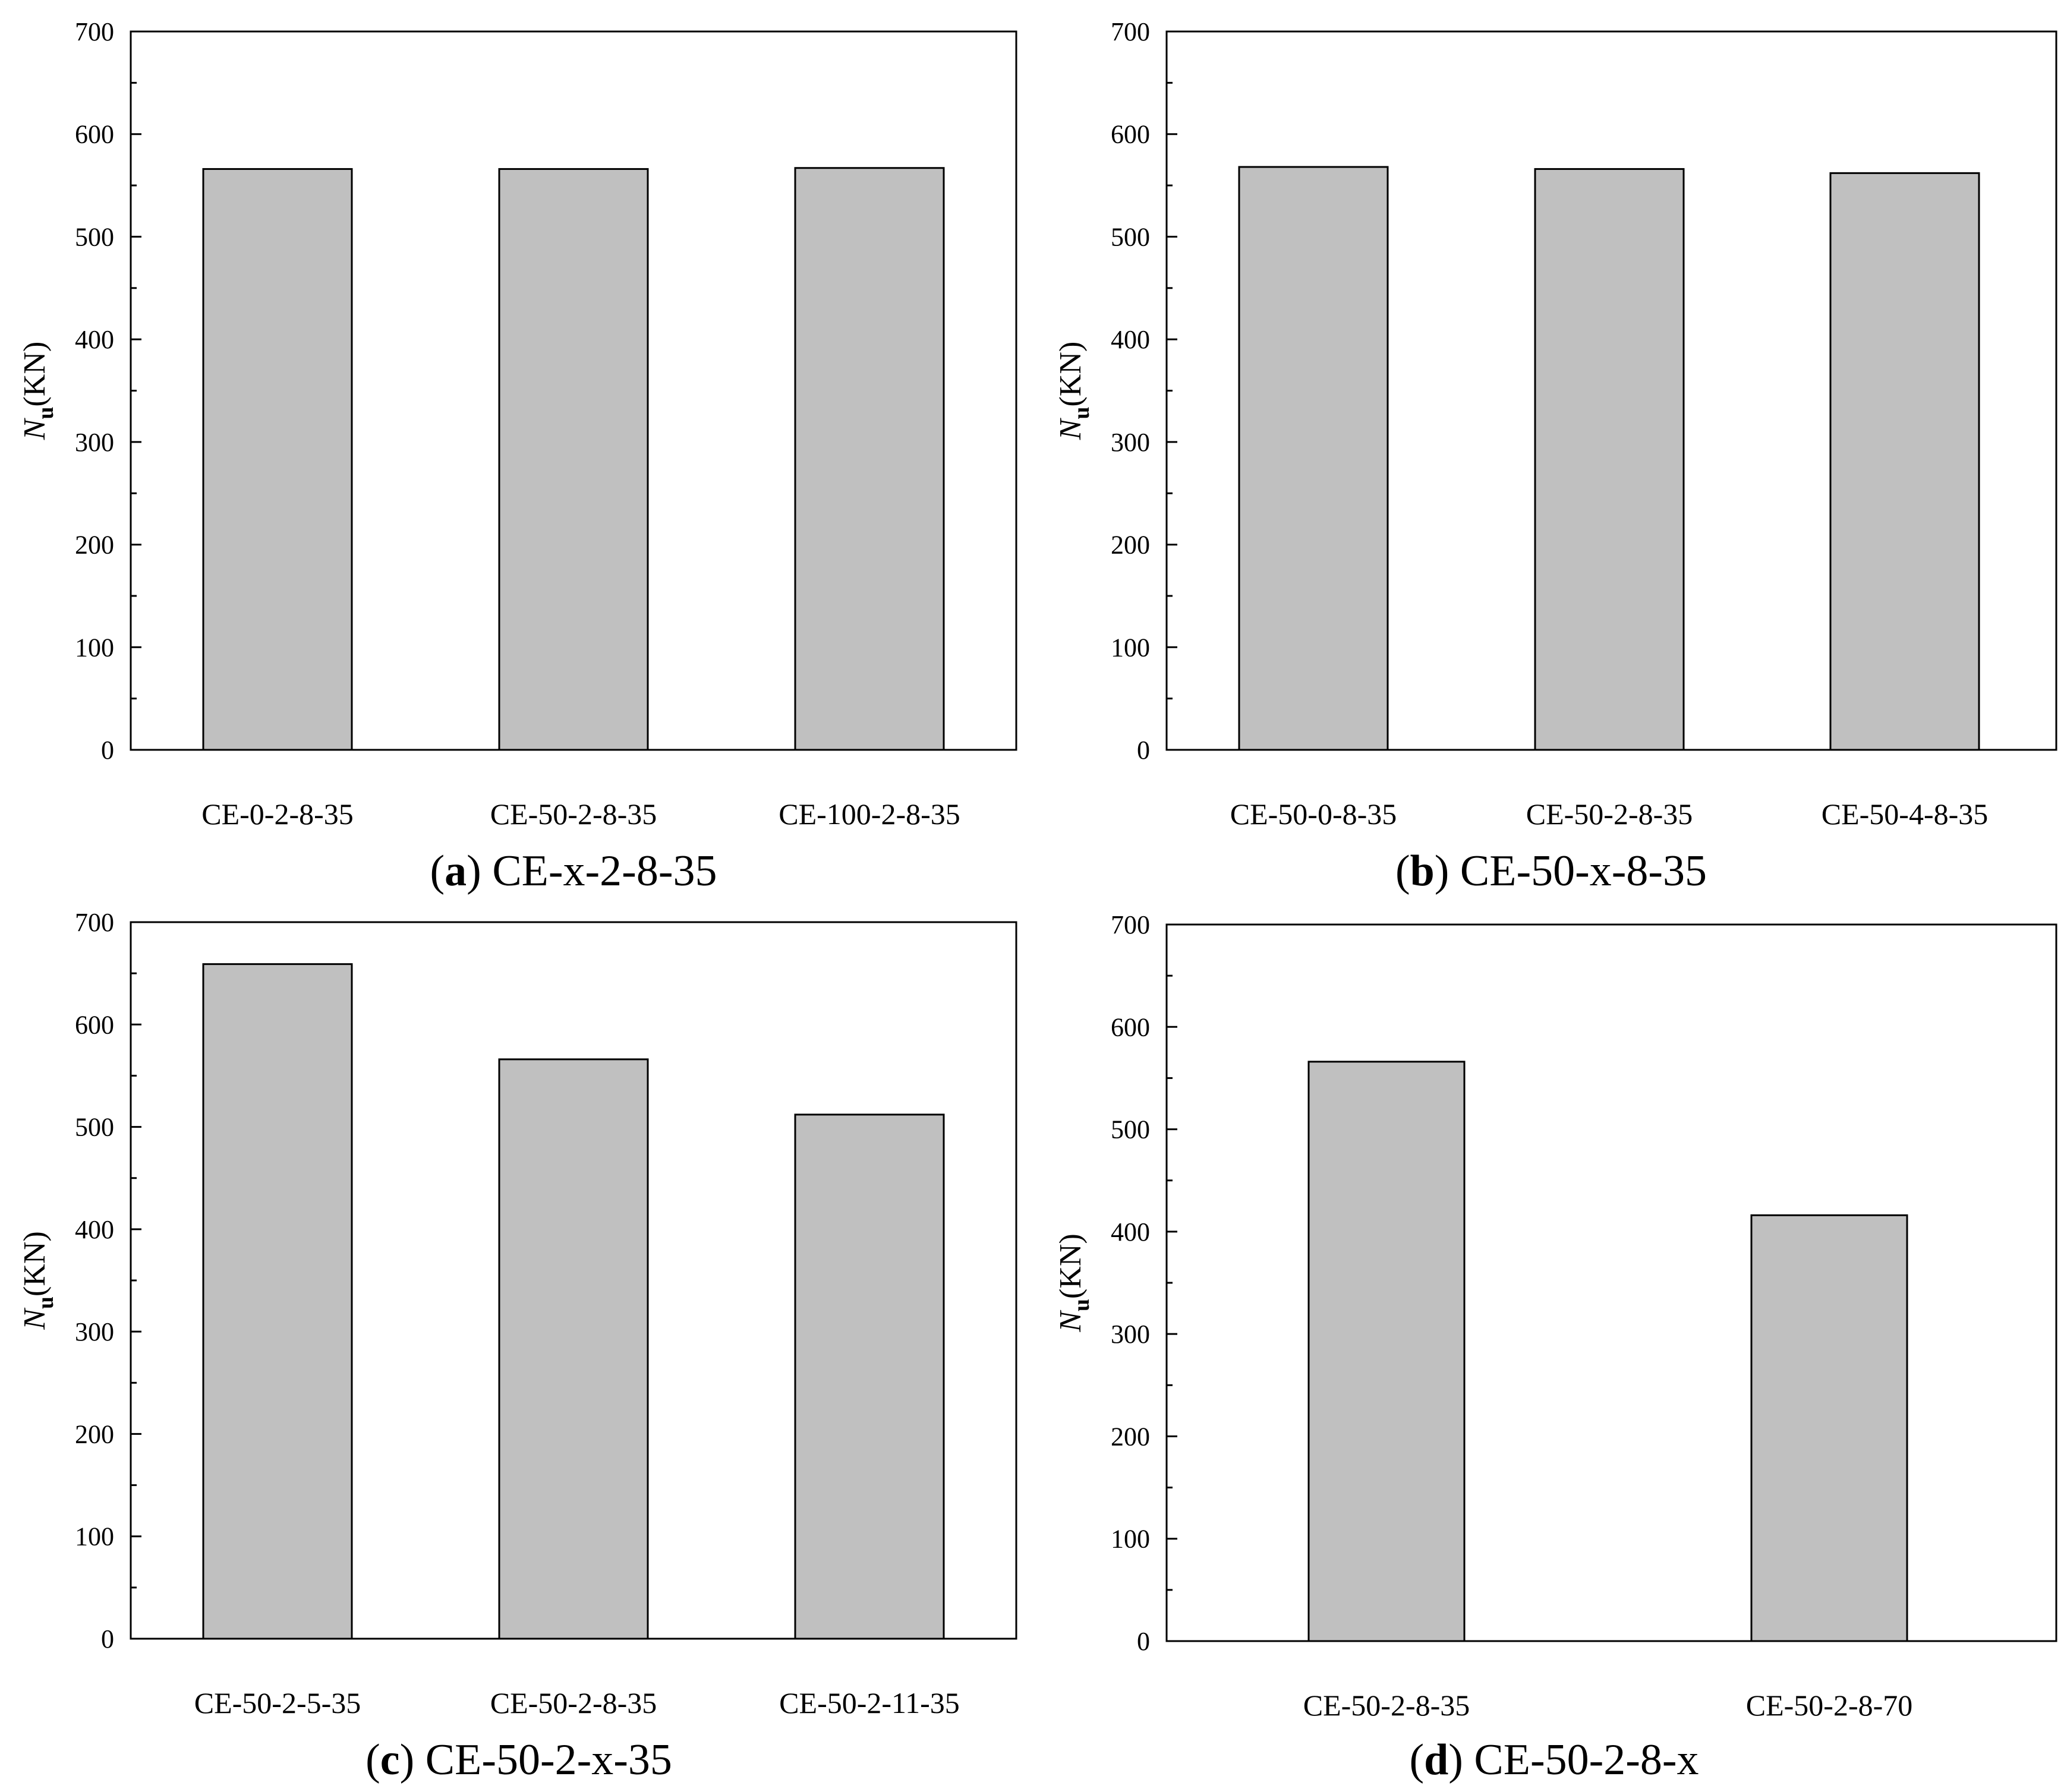  I want to click on caption-text: CE-50-2-8-x, so click(1587, 1760).